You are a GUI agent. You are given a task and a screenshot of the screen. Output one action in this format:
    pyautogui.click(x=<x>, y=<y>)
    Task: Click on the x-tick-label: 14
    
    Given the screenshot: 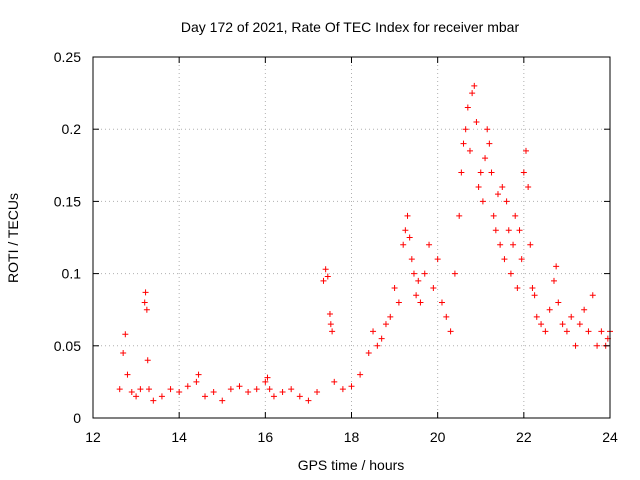 What is the action you would take?
    pyautogui.click(x=179, y=437)
    